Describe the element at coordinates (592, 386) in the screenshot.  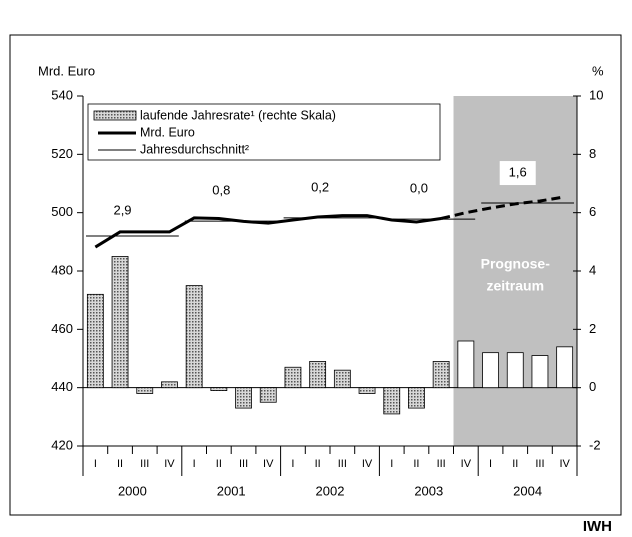
I see `y2-tick-label: 0` at that location.